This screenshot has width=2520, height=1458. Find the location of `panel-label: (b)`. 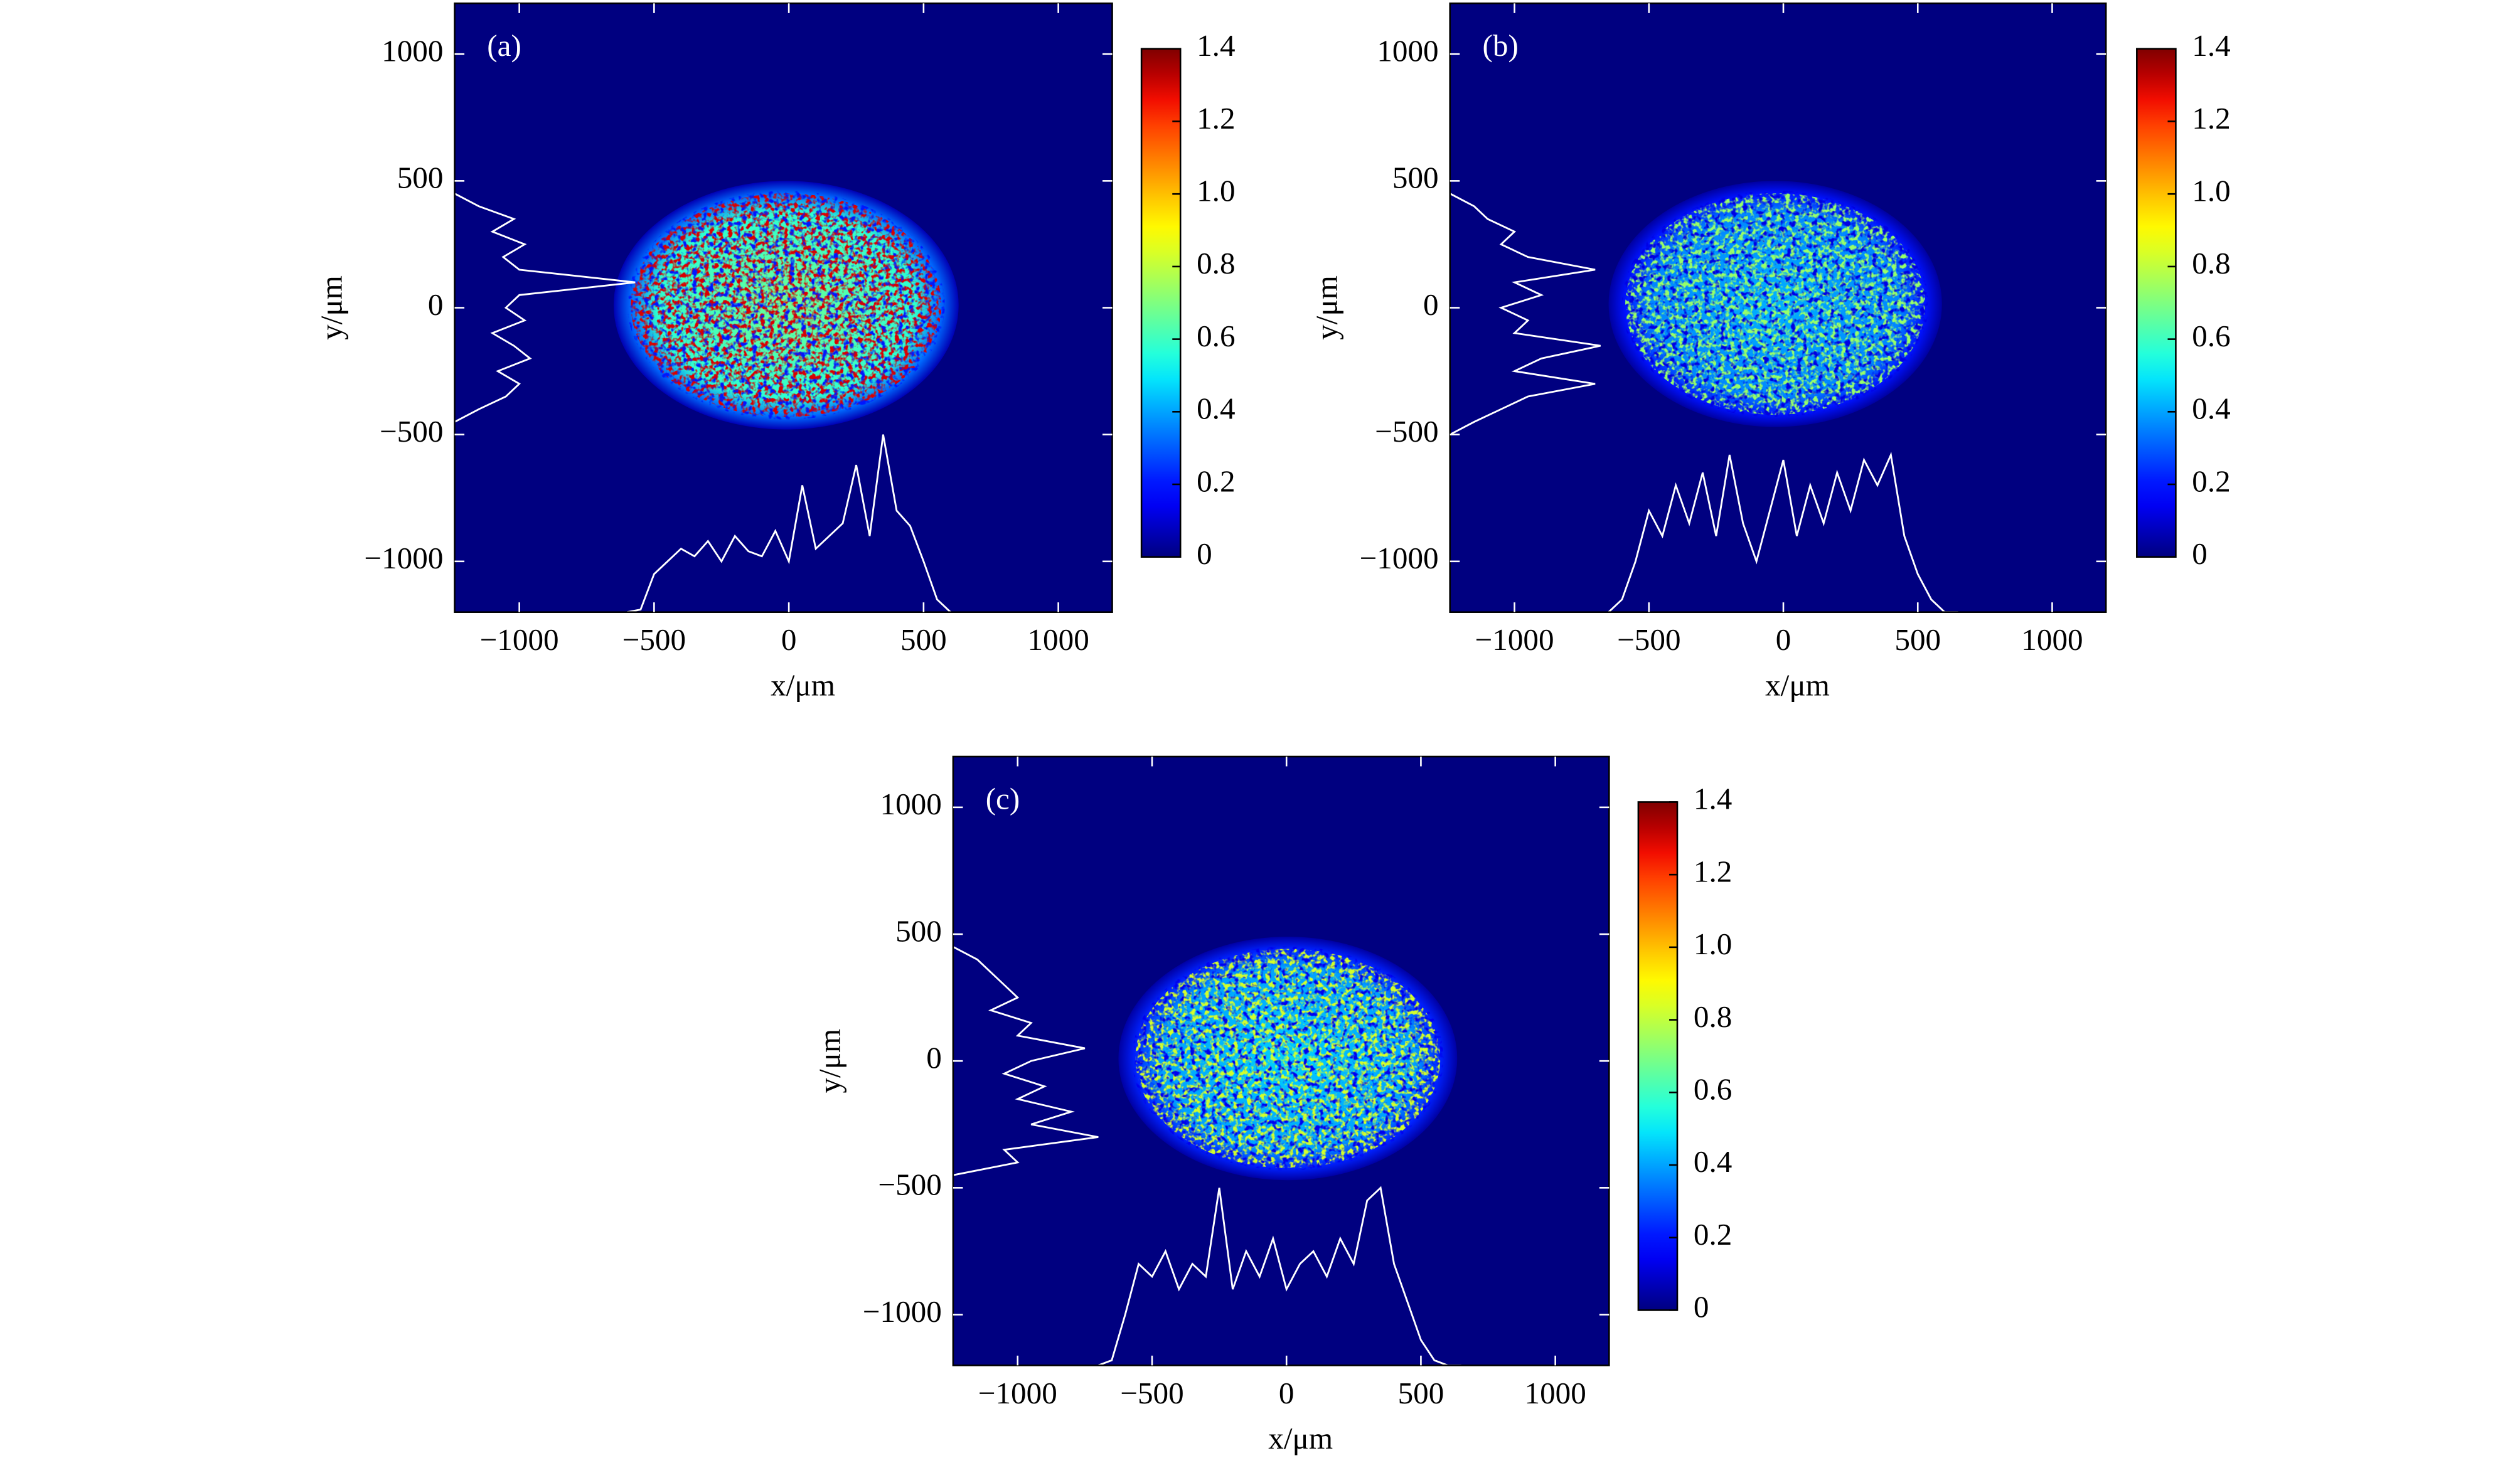

panel-label: (b) is located at coordinates (1501, 45).